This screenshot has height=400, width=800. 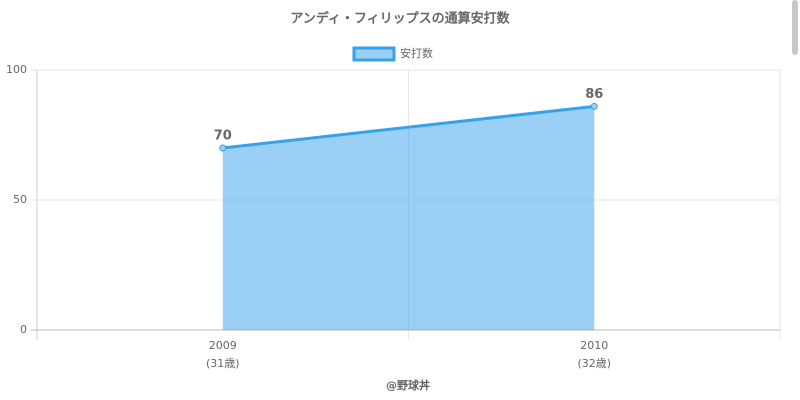 I want to click on legend-label: 安打数, so click(x=416, y=53).